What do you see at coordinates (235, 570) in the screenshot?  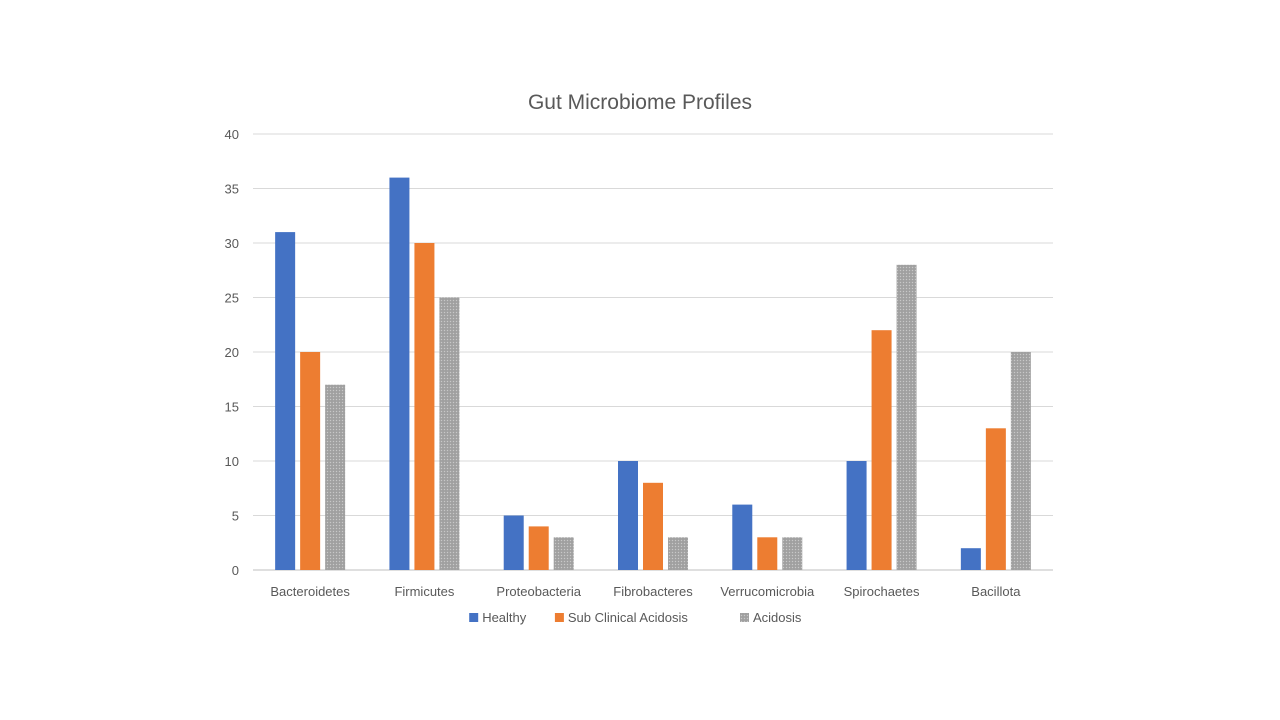 I see `y-tick-label: 0` at bounding box center [235, 570].